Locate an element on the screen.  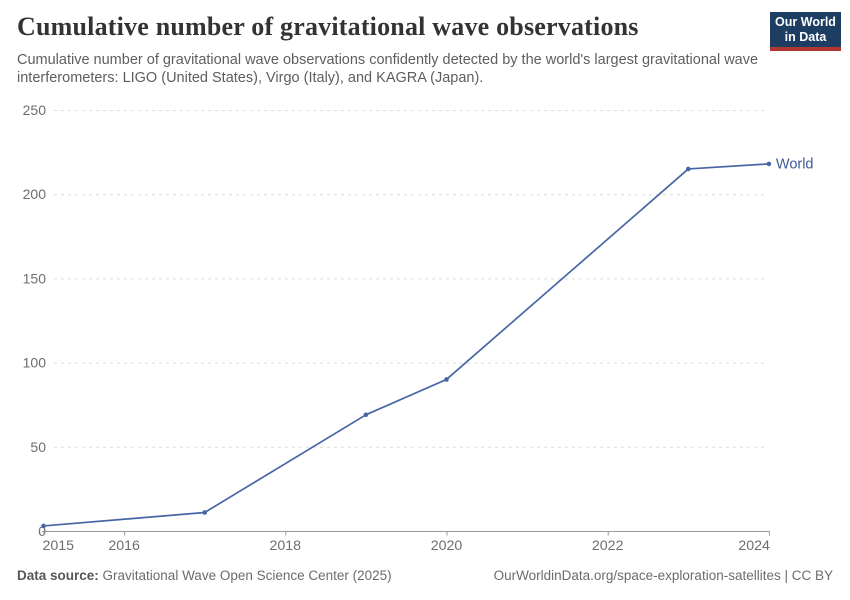
data-point-2024 is located at coordinates (769, 164).